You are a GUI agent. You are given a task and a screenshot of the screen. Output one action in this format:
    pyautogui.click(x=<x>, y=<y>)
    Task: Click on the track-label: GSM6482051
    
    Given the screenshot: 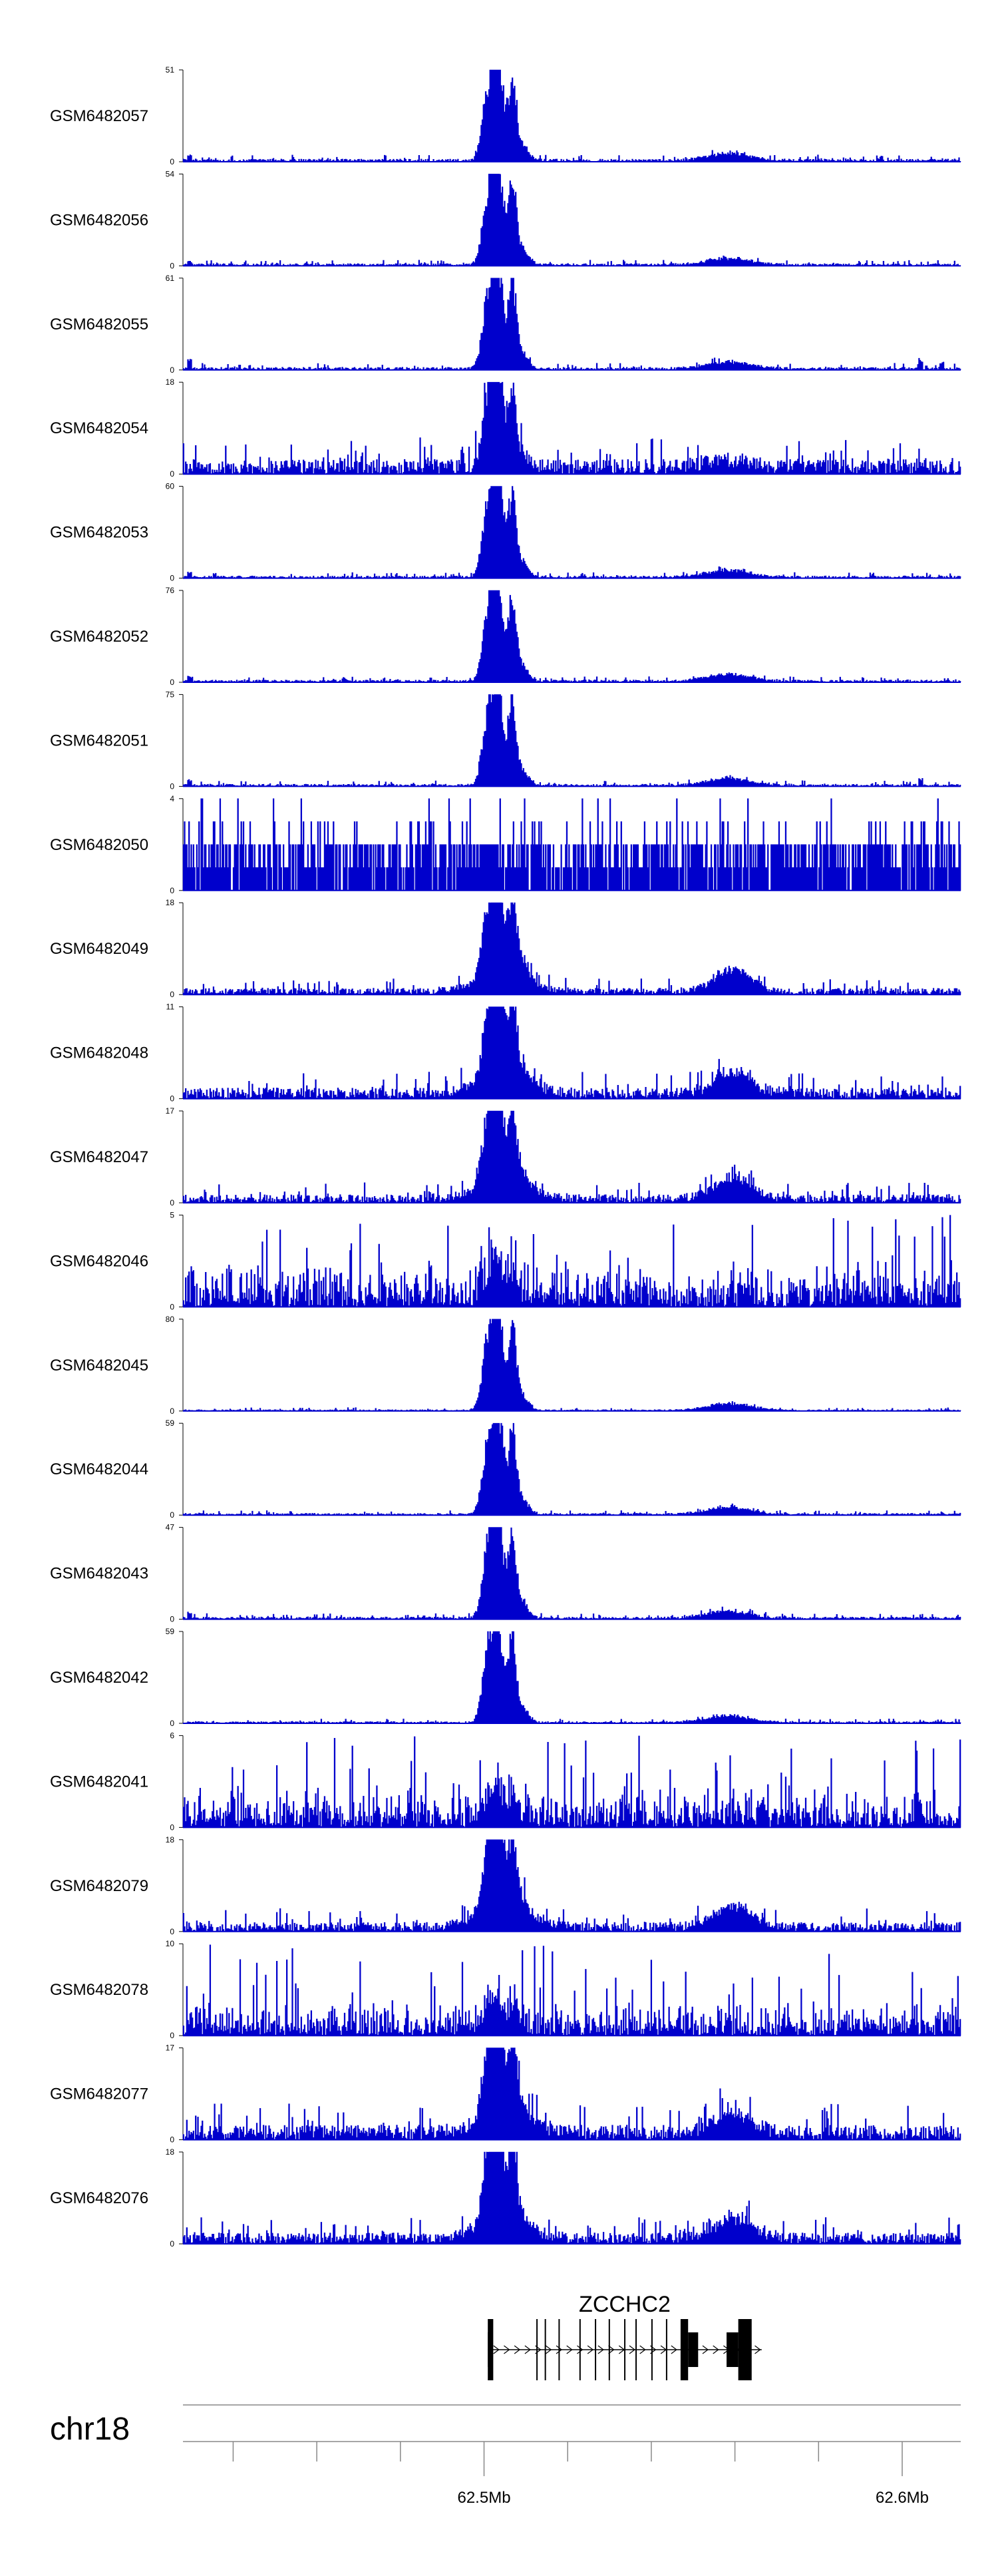 What is the action you would take?
    pyautogui.click(x=99, y=741)
    